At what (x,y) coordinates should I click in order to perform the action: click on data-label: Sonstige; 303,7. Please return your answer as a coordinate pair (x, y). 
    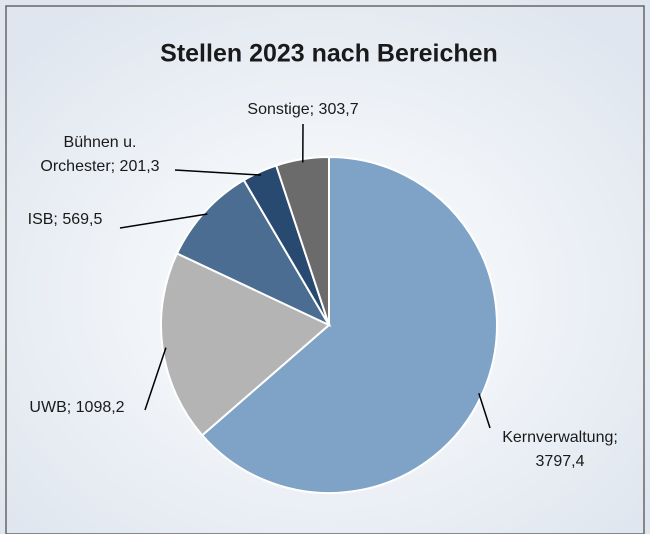
    Looking at the image, I should click on (302, 109).